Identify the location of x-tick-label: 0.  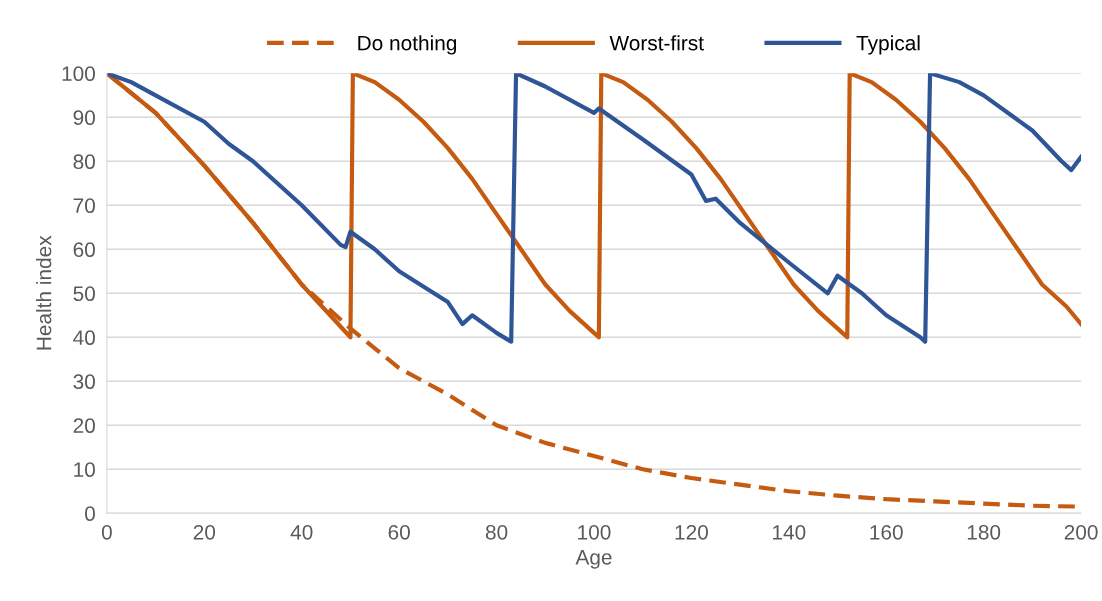
(106, 532).